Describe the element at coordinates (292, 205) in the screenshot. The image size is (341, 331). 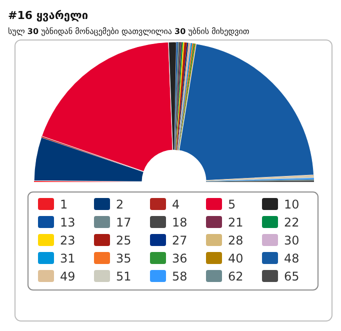
I see `legend-label: 10` at that location.